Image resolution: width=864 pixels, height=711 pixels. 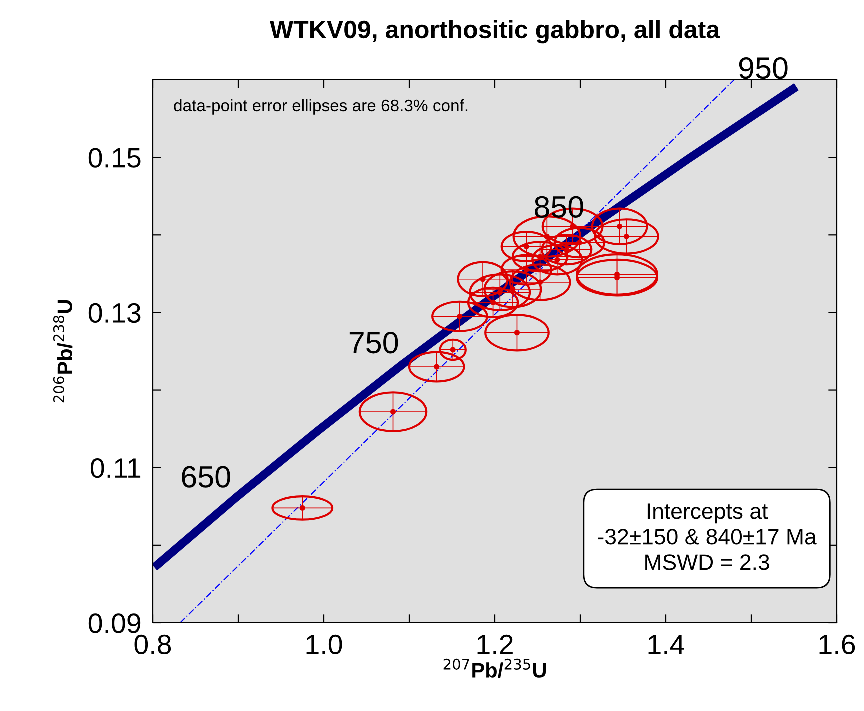 What do you see at coordinates (495, 668) in the screenshot?
I see `x-axis-title: $^{207}$Pb/$^{235}$U` at bounding box center [495, 668].